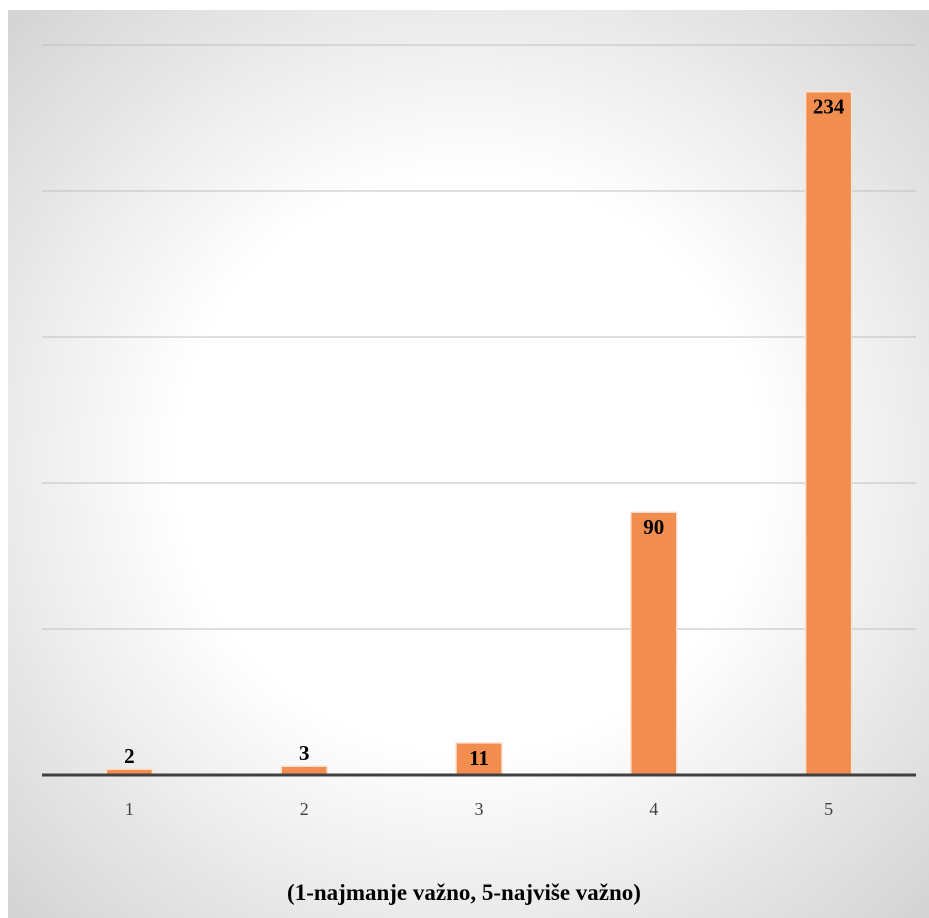 The width and height of the screenshot is (929, 918). What do you see at coordinates (129, 809) in the screenshot?
I see `x-tick-label-1: 1` at bounding box center [129, 809].